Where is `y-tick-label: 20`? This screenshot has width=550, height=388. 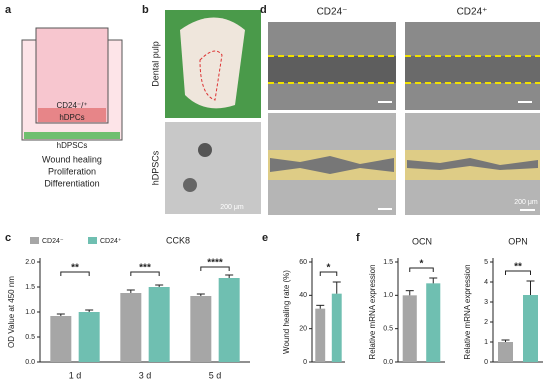
y-tick-label: 20 is located at coordinates (303, 329).